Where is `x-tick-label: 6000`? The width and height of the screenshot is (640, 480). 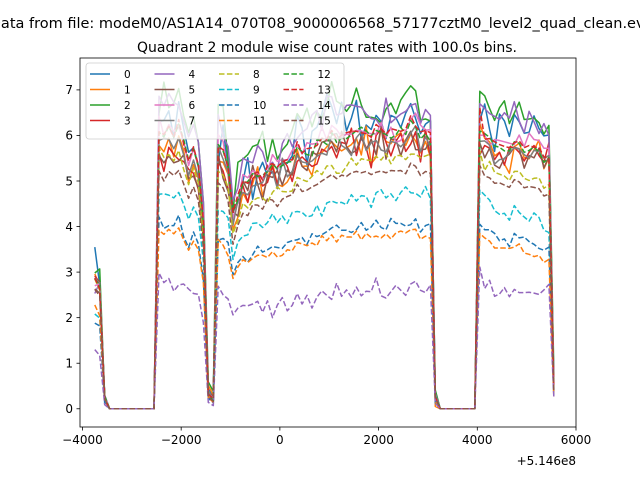
x-tick-label: 6000 is located at coordinates (576, 440).